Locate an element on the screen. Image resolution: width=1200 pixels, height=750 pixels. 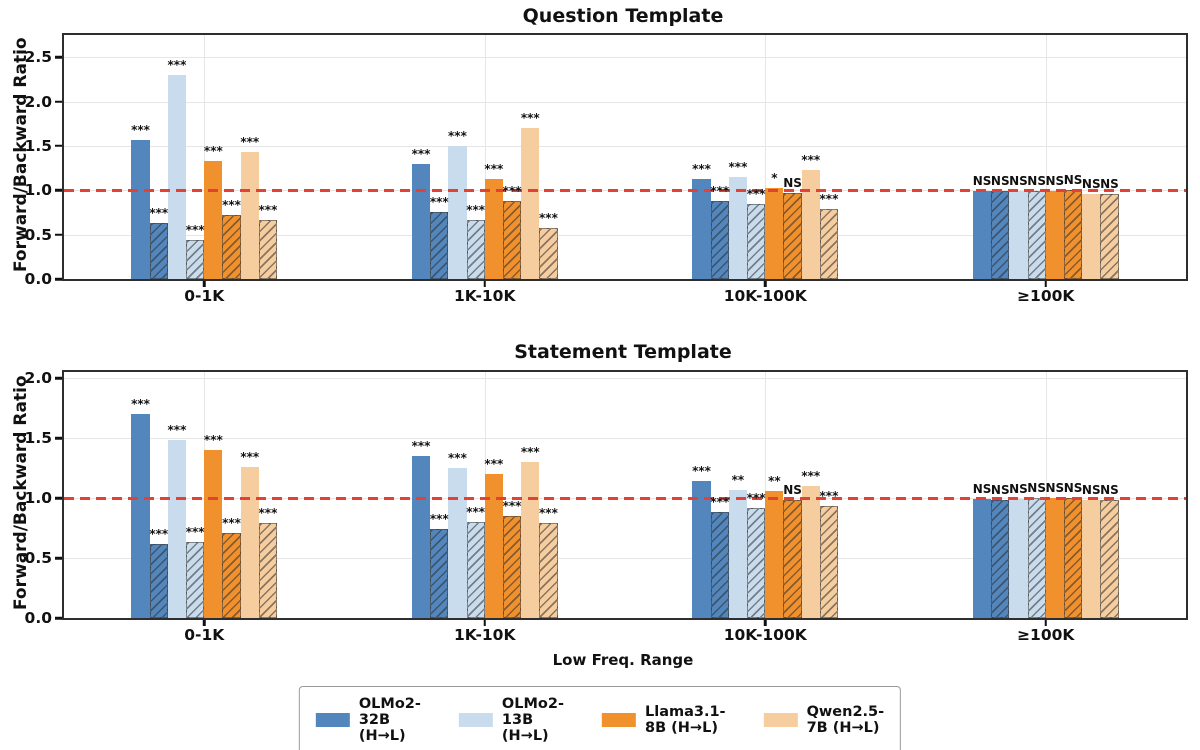
y-tick-label: 0.0 is located at coordinates (38, 279).